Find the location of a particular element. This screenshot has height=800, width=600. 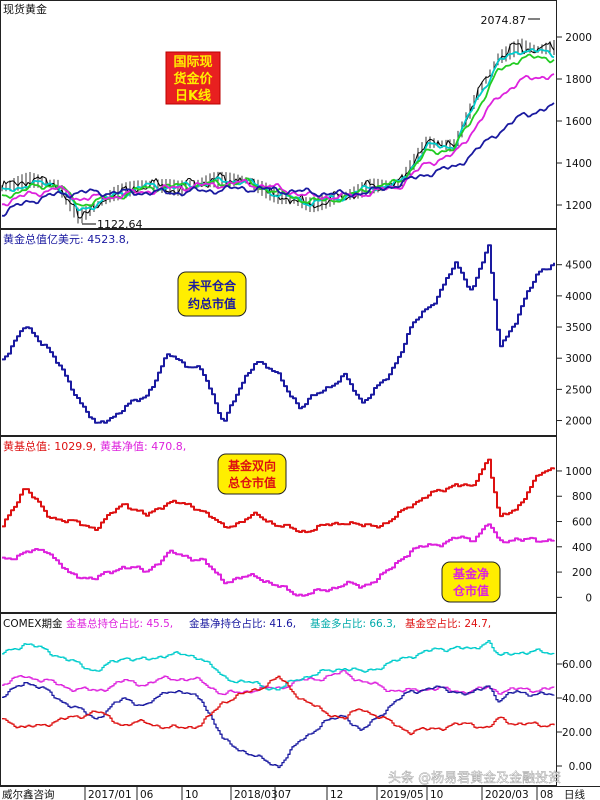

panel1-ytick-label-0: 1200 is located at coordinates (578, 206).